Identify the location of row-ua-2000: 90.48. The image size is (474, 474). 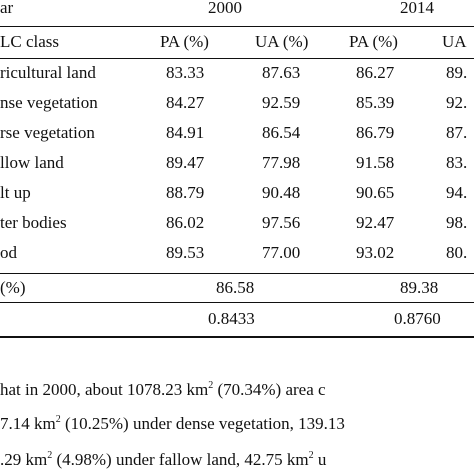
(281, 192).